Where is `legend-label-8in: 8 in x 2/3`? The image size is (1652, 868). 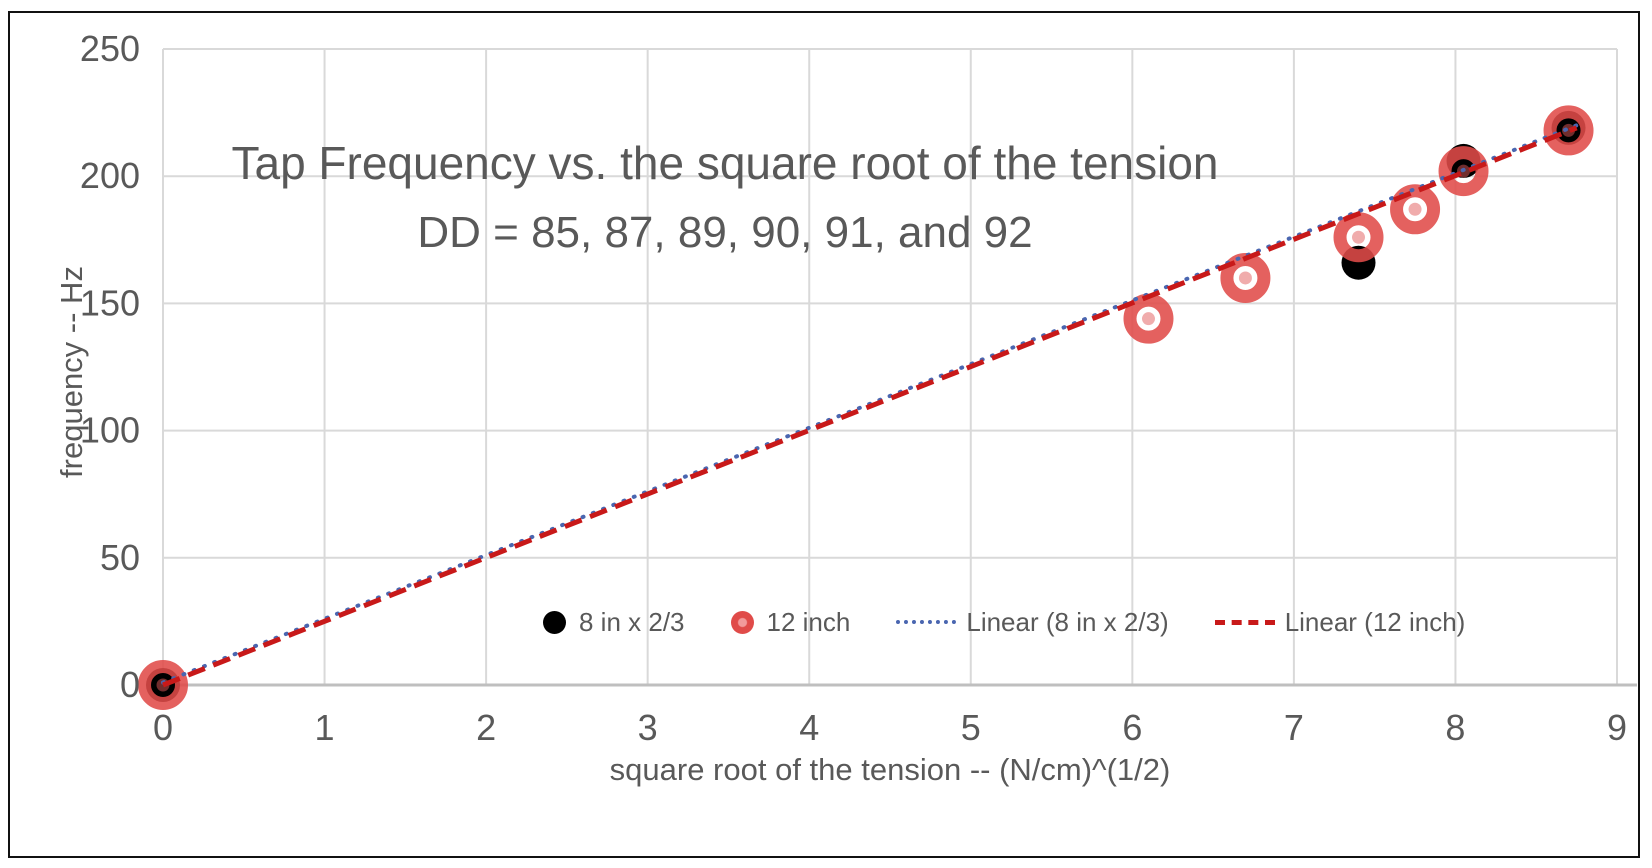 legend-label-8in: 8 in x 2/3 is located at coordinates (632, 621).